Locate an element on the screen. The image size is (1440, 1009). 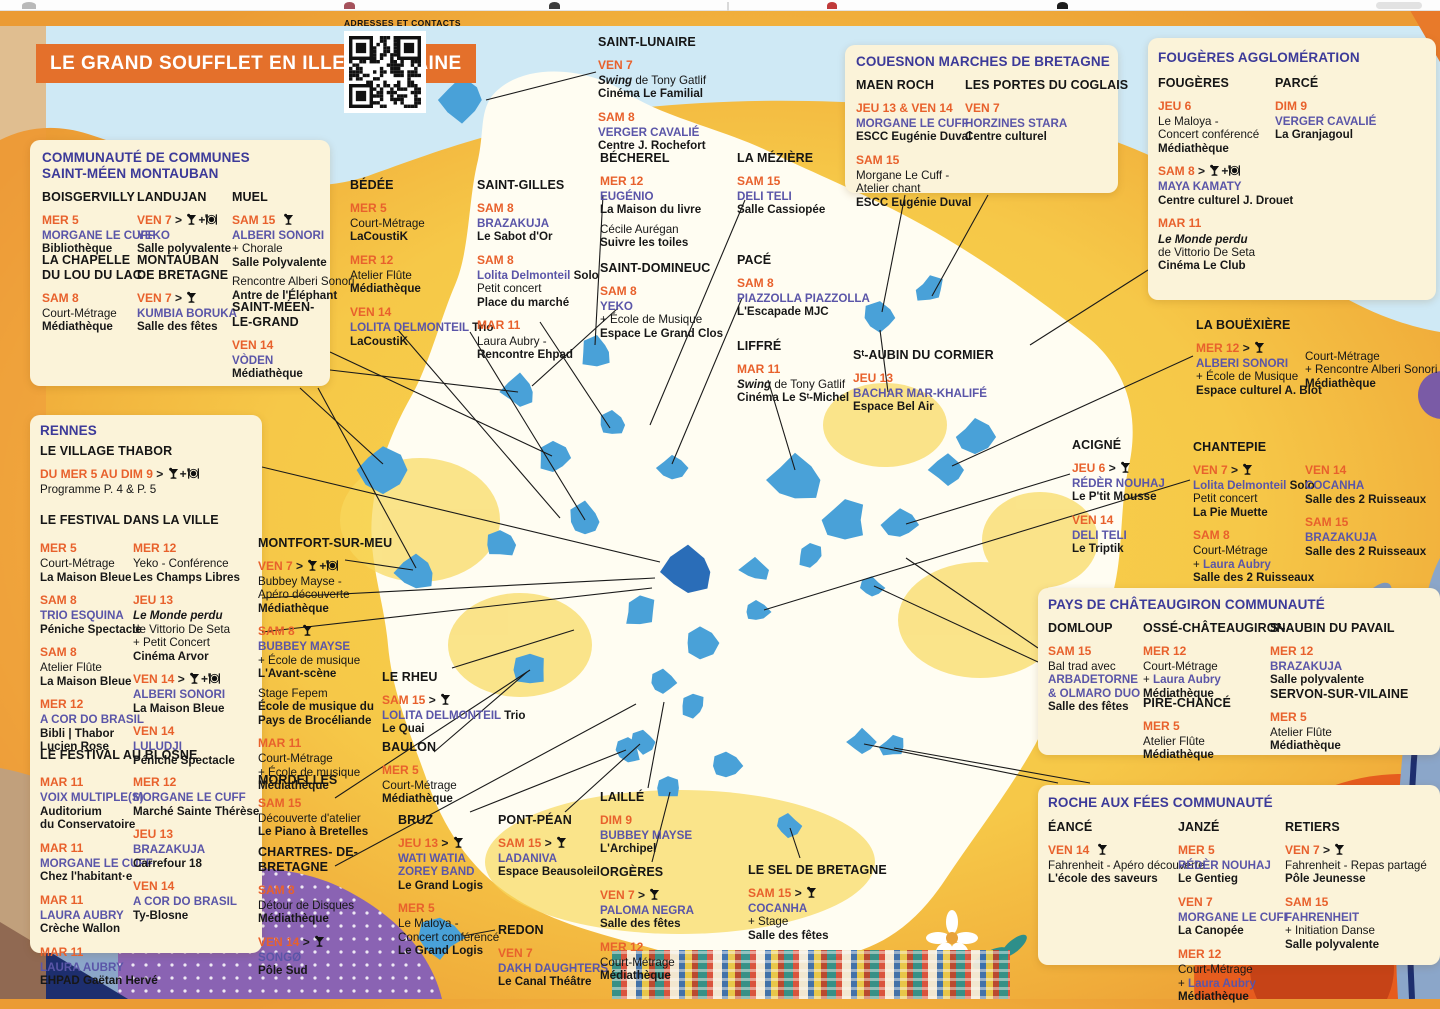
event-line: Pôle Jeunesse is located at coordinates (1325, 879).